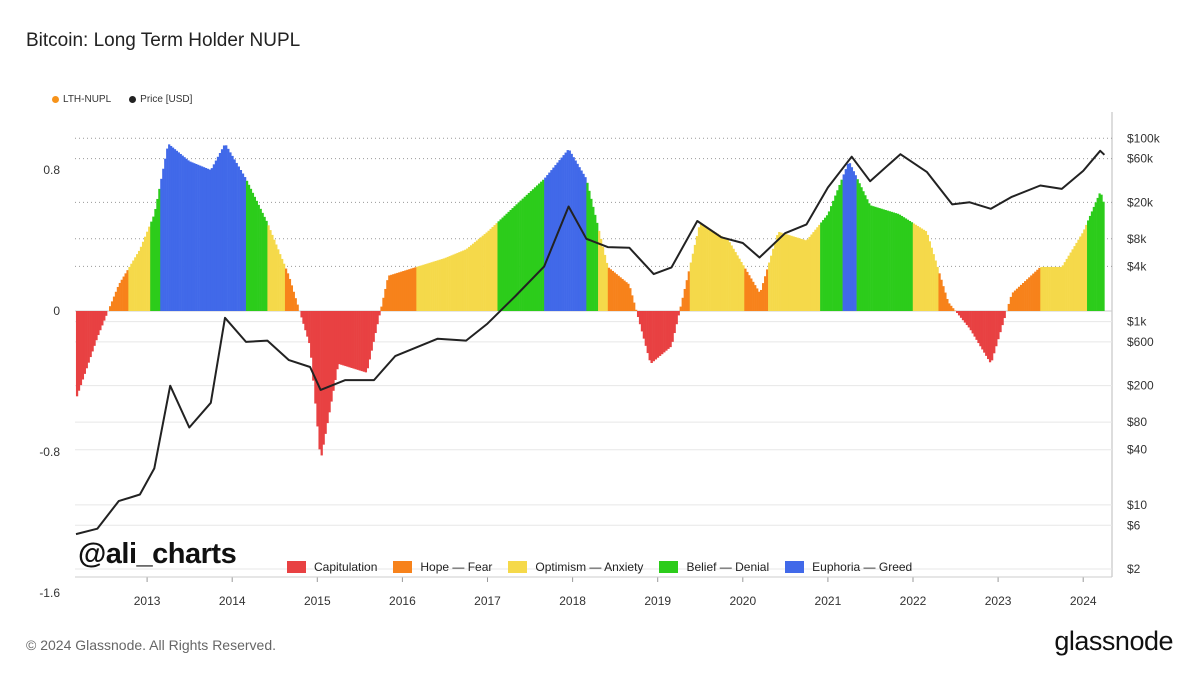 This screenshot has width=1199, height=675. I want to click on zone-legend-item: Euphoria — Greed, so click(848, 567).